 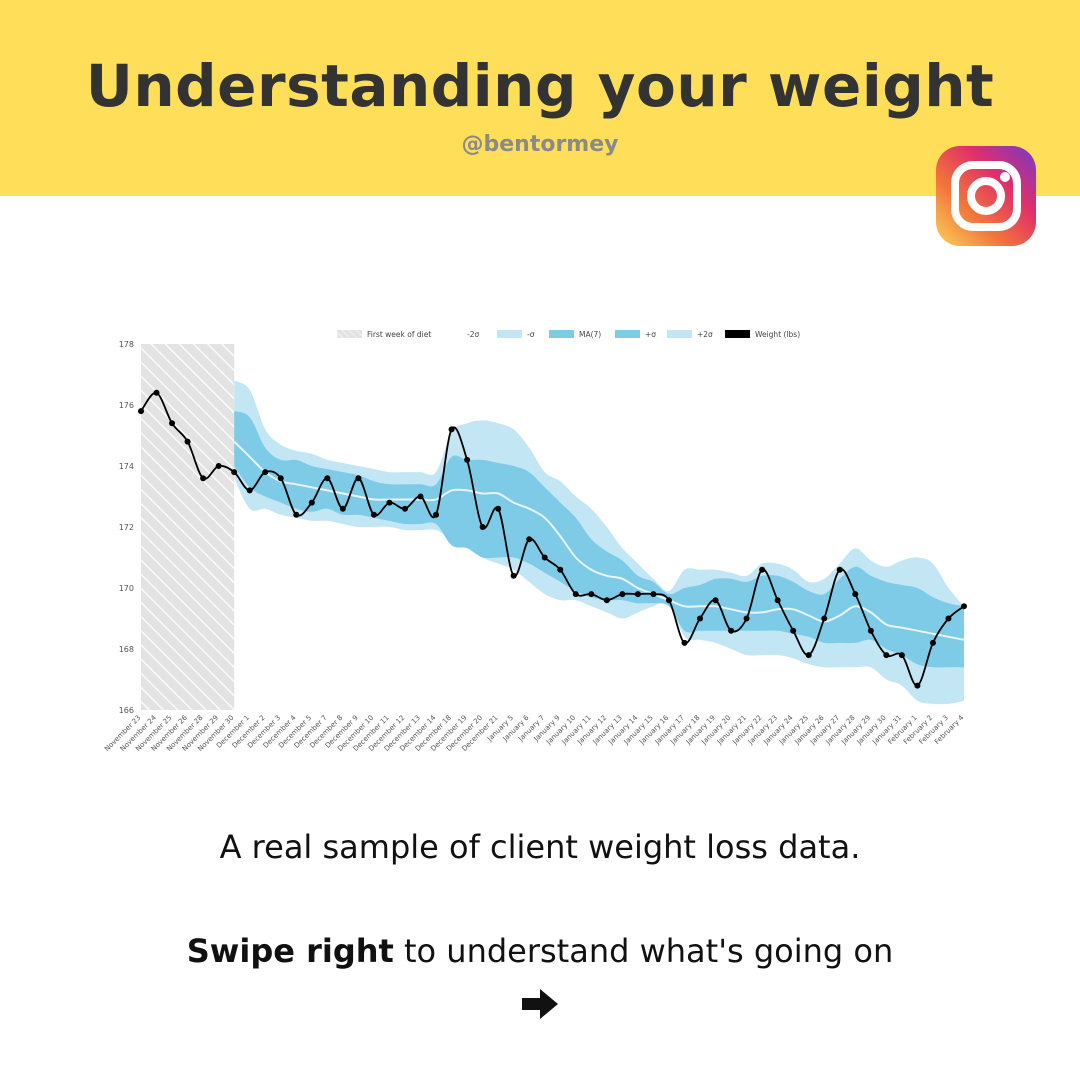 I want to click on y-tick-label: 168, so click(x=126, y=649).